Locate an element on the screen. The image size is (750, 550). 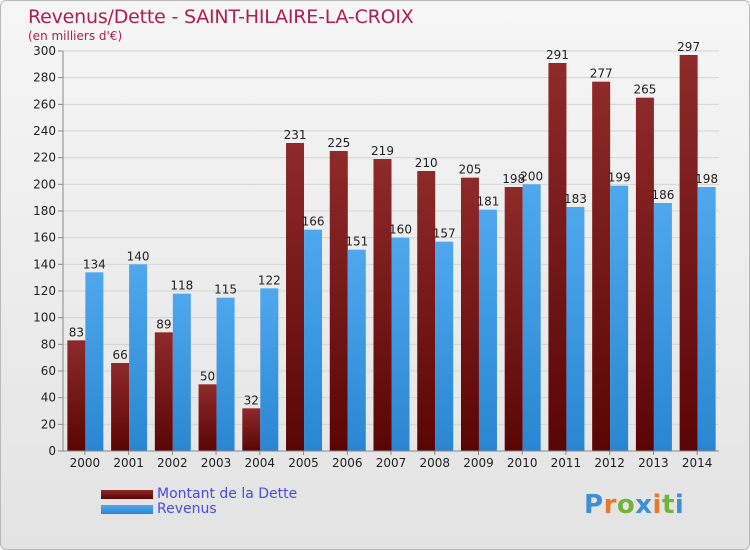
x-tick-label: 2002 is located at coordinates (172, 463).